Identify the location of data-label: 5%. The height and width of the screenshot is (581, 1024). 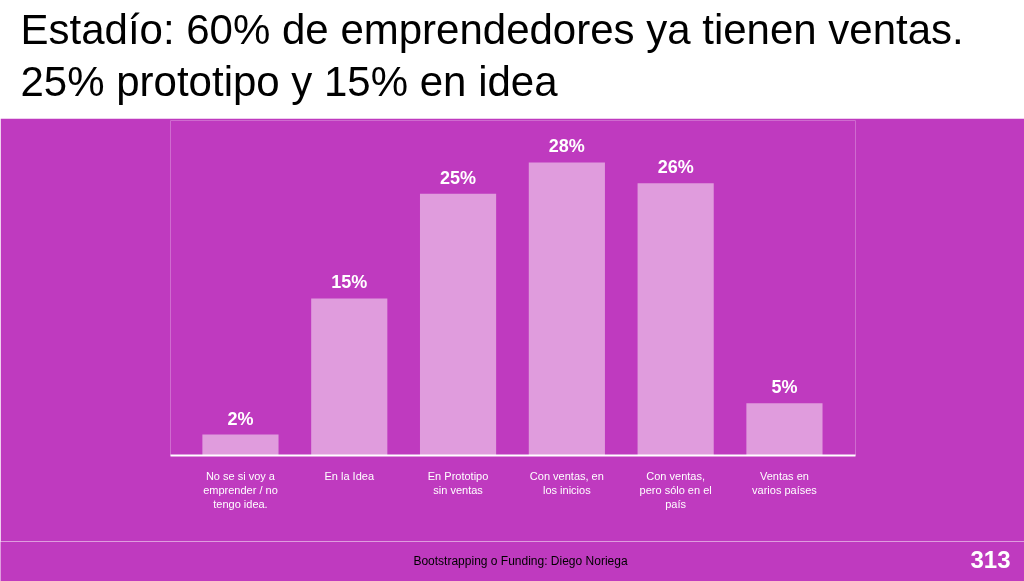
(784, 387).